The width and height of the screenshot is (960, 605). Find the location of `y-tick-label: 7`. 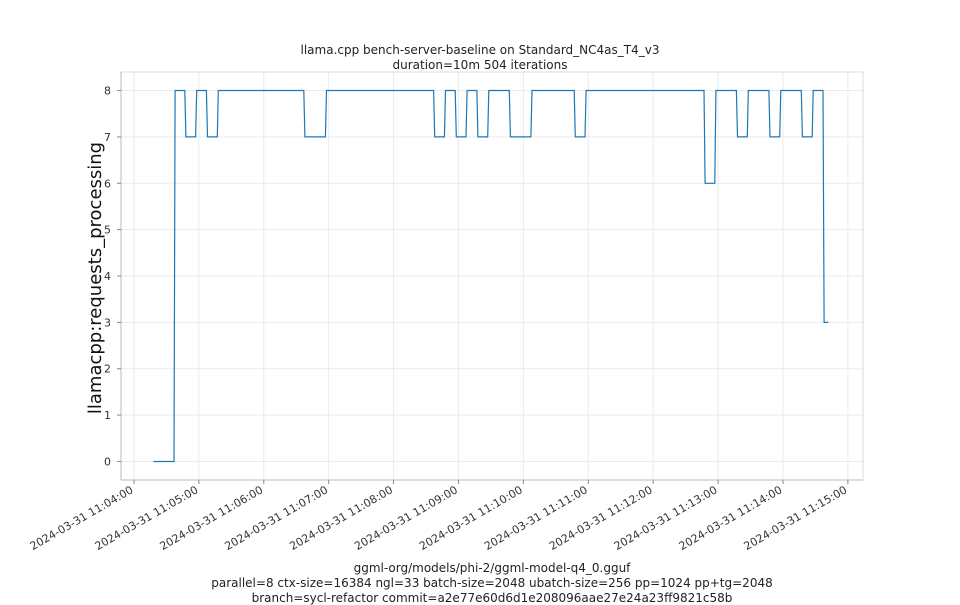

y-tick-label: 7 is located at coordinates (107, 137).